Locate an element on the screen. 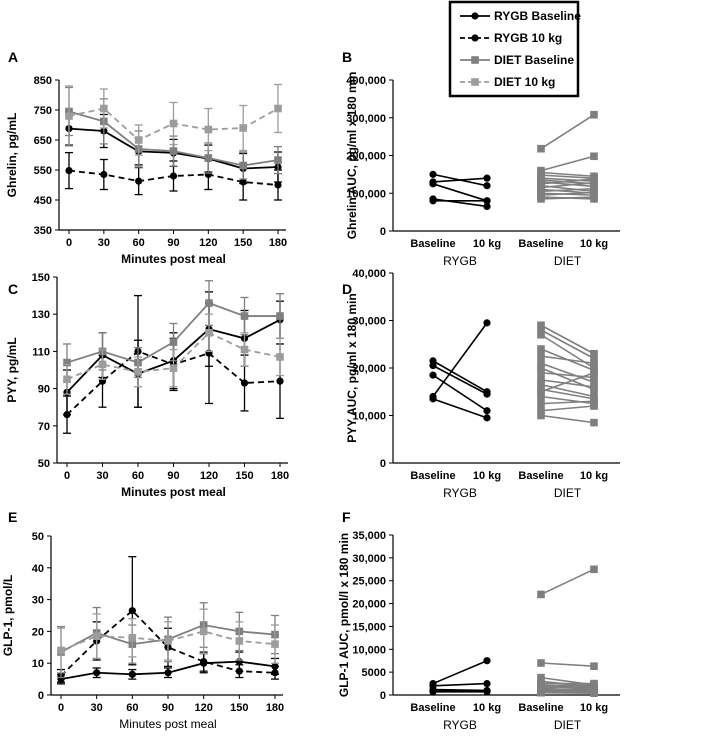  y-axis-label: Ghrelin, pg/mL is located at coordinates (12, 155).